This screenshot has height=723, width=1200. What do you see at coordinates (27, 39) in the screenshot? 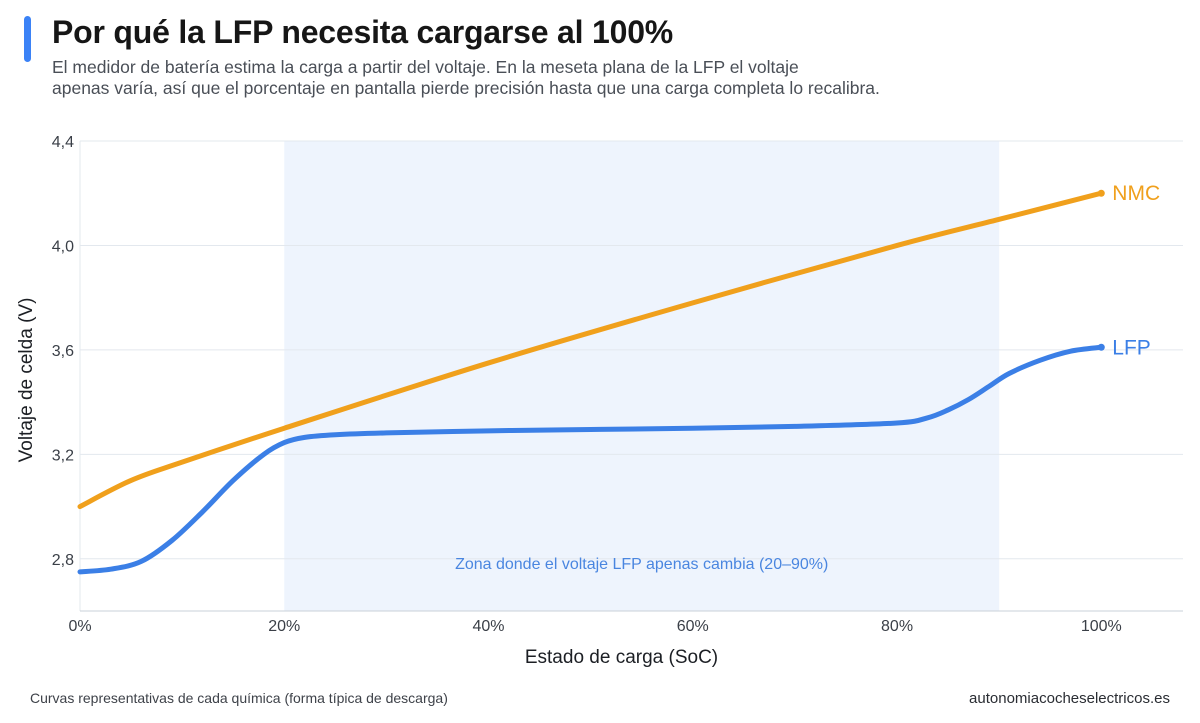
I see `title-accent-bar` at bounding box center [27, 39].